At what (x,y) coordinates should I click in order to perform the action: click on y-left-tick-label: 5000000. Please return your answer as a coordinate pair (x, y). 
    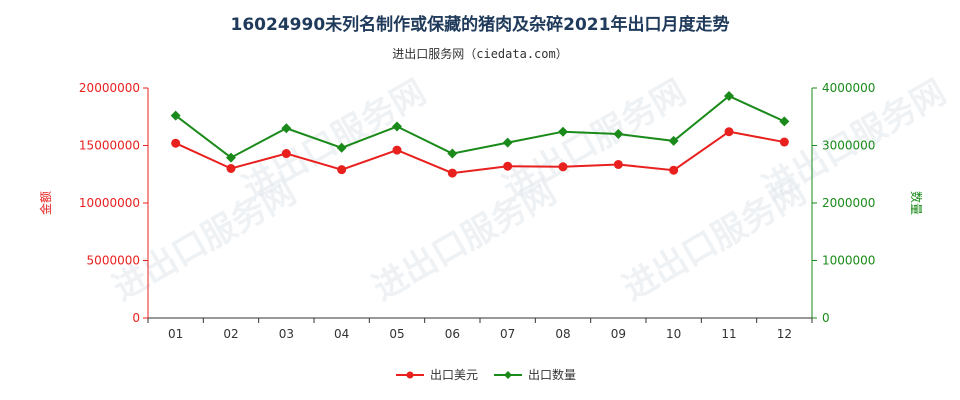
    Looking at the image, I should click on (113, 261).